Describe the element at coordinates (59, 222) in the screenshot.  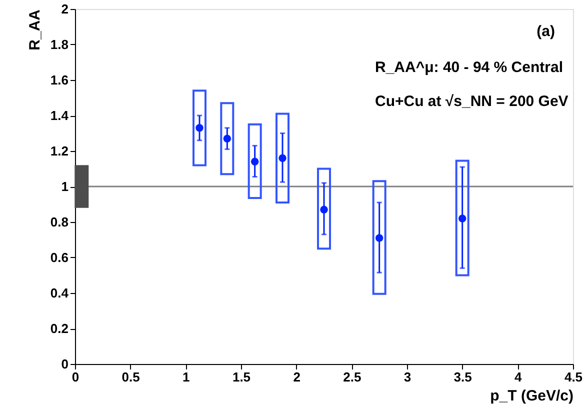
I see `y-tick-label: 0.8` at that location.